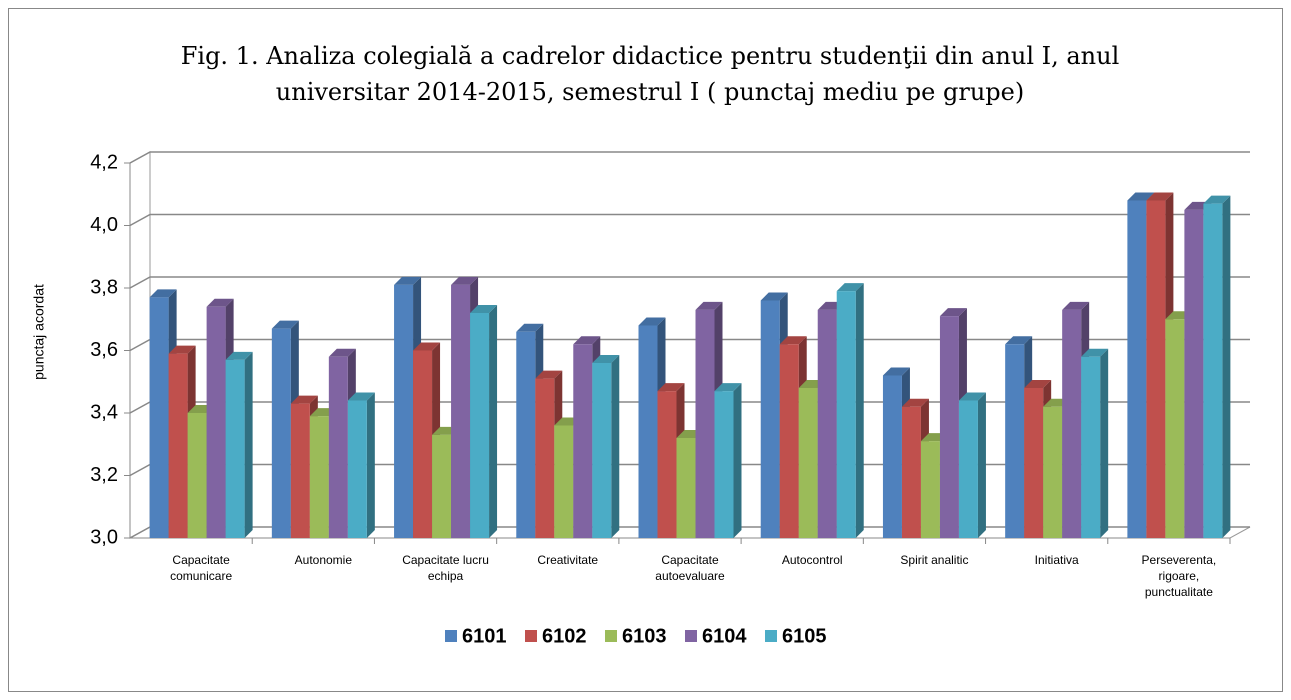 This screenshot has width=1291, height=700. I want to click on x-tick-label: Capacitate lucru echipa, so click(445, 568).